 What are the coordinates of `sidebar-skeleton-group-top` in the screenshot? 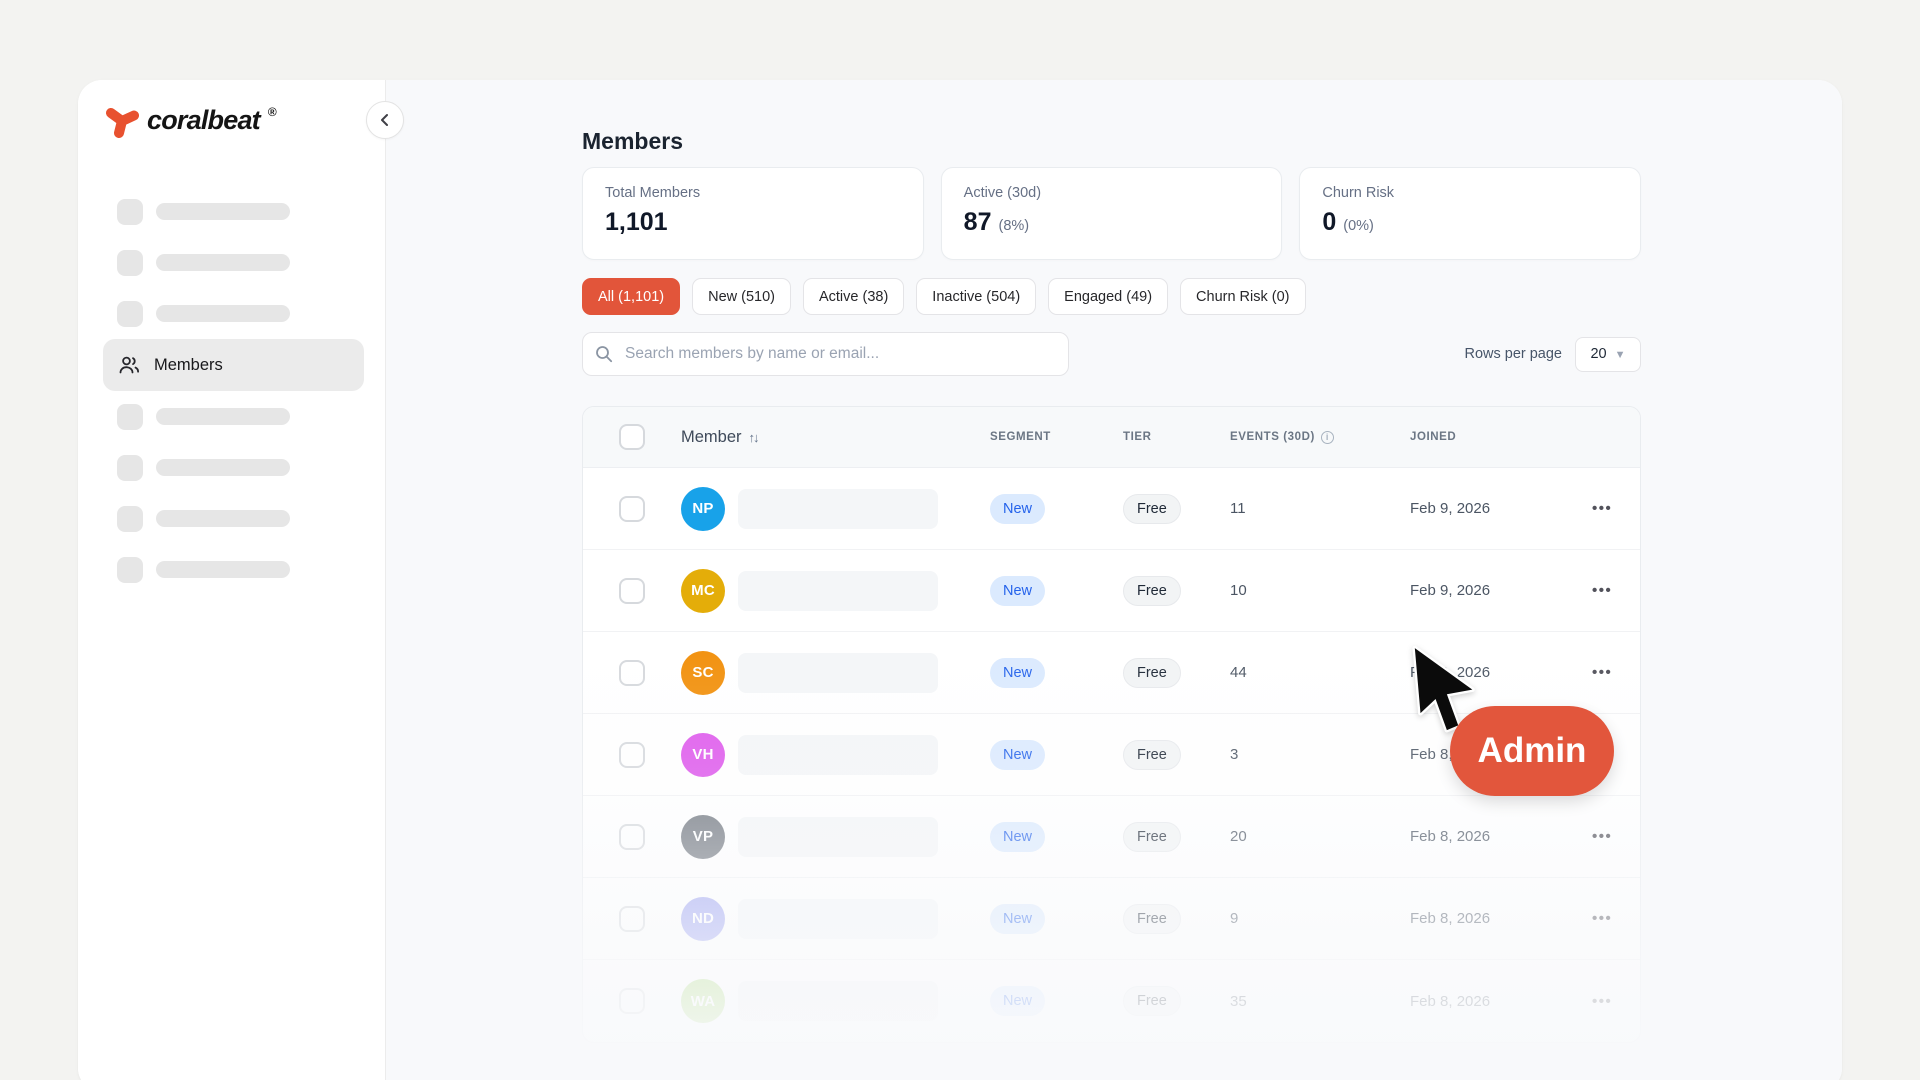 It's located at (233, 262).